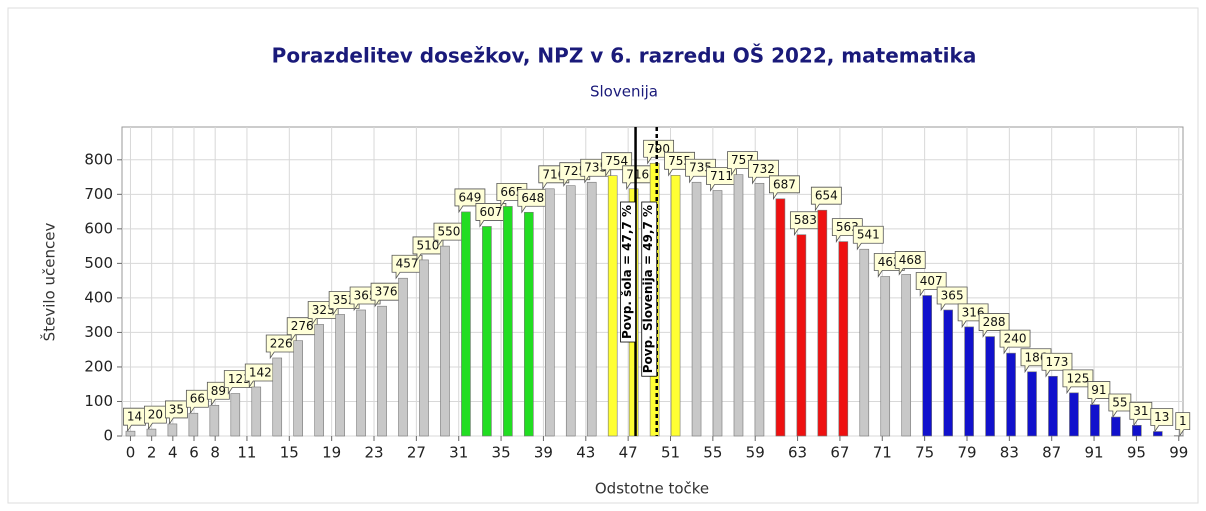 The image size is (1206, 511). What do you see at coordinates (1140, 411) in the screenshot?
I see `data-label: 31` at bounding box center [1140, 411].